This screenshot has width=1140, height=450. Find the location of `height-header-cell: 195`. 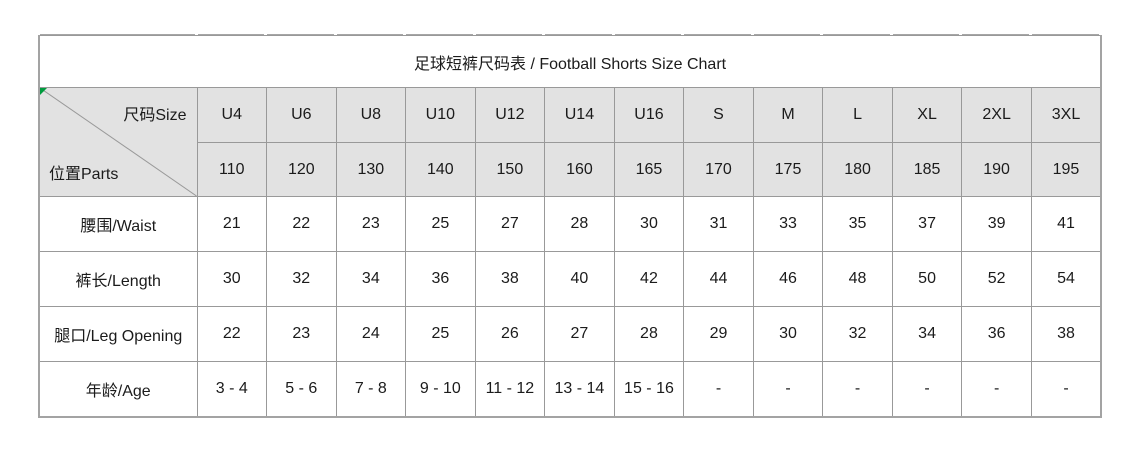

height-header-cell: 195 is located at coordinates (1066, 169).